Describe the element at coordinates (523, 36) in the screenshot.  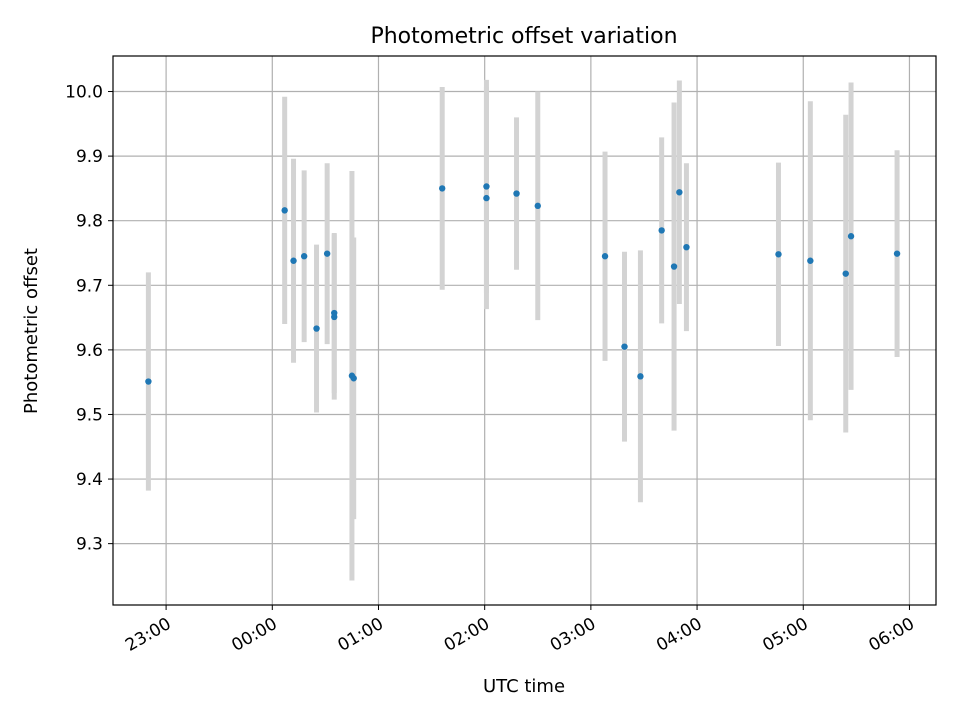
I see `chart-title: Photometric offset variation` at that location.